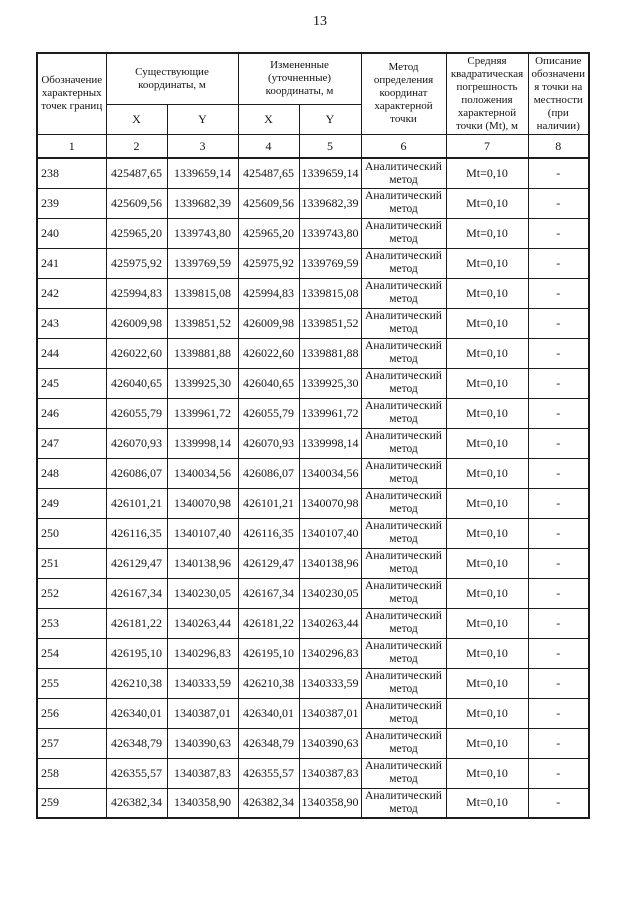 This screenshot has width=640, height=905. Describe the element at coordinates (136, 713) in the screenshot. I see `existing-x-cell: 426340,01` at that location.